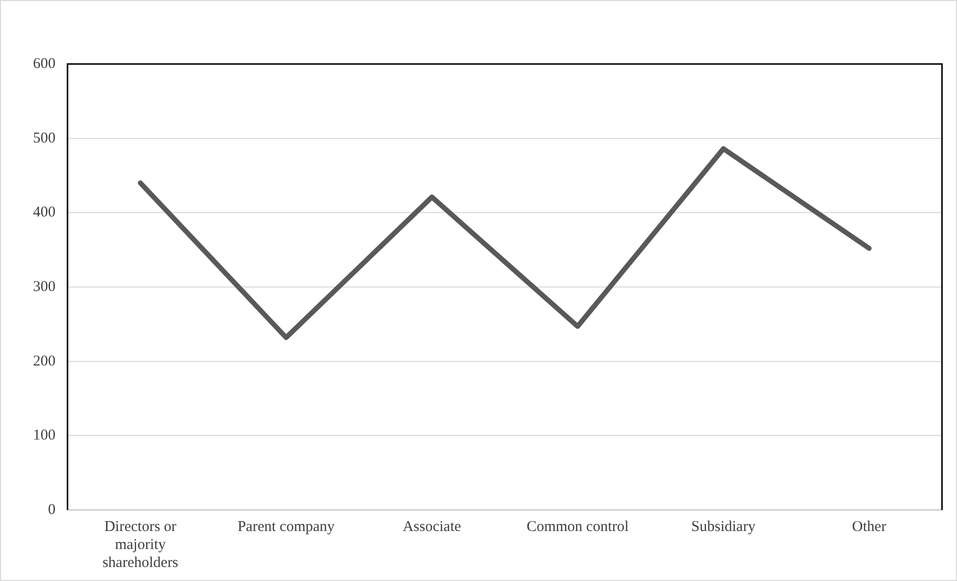 The height and width of the screenshot is (581, 957). What do you see at coordinates (44, 64) in the screenshot?
I see `y-tick-label: 600` at bounding box center [44, 64].